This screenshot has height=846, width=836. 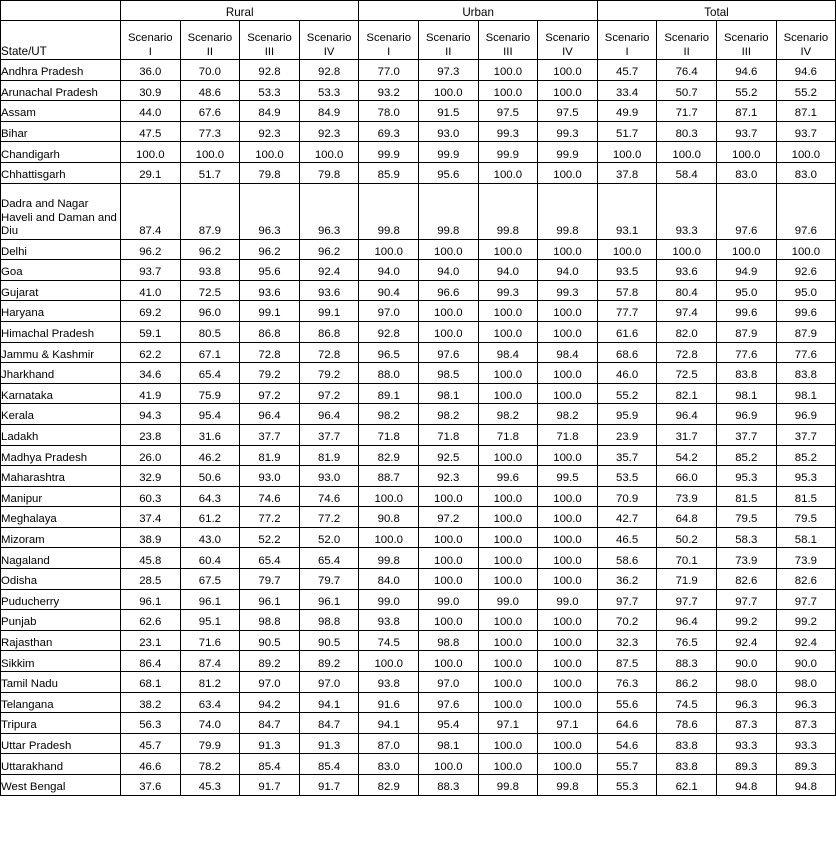 What do you see at coordinates (60, 311) in the screenshot?
I see `state-name-cell: Haryana` at bounding box center [60, 311].